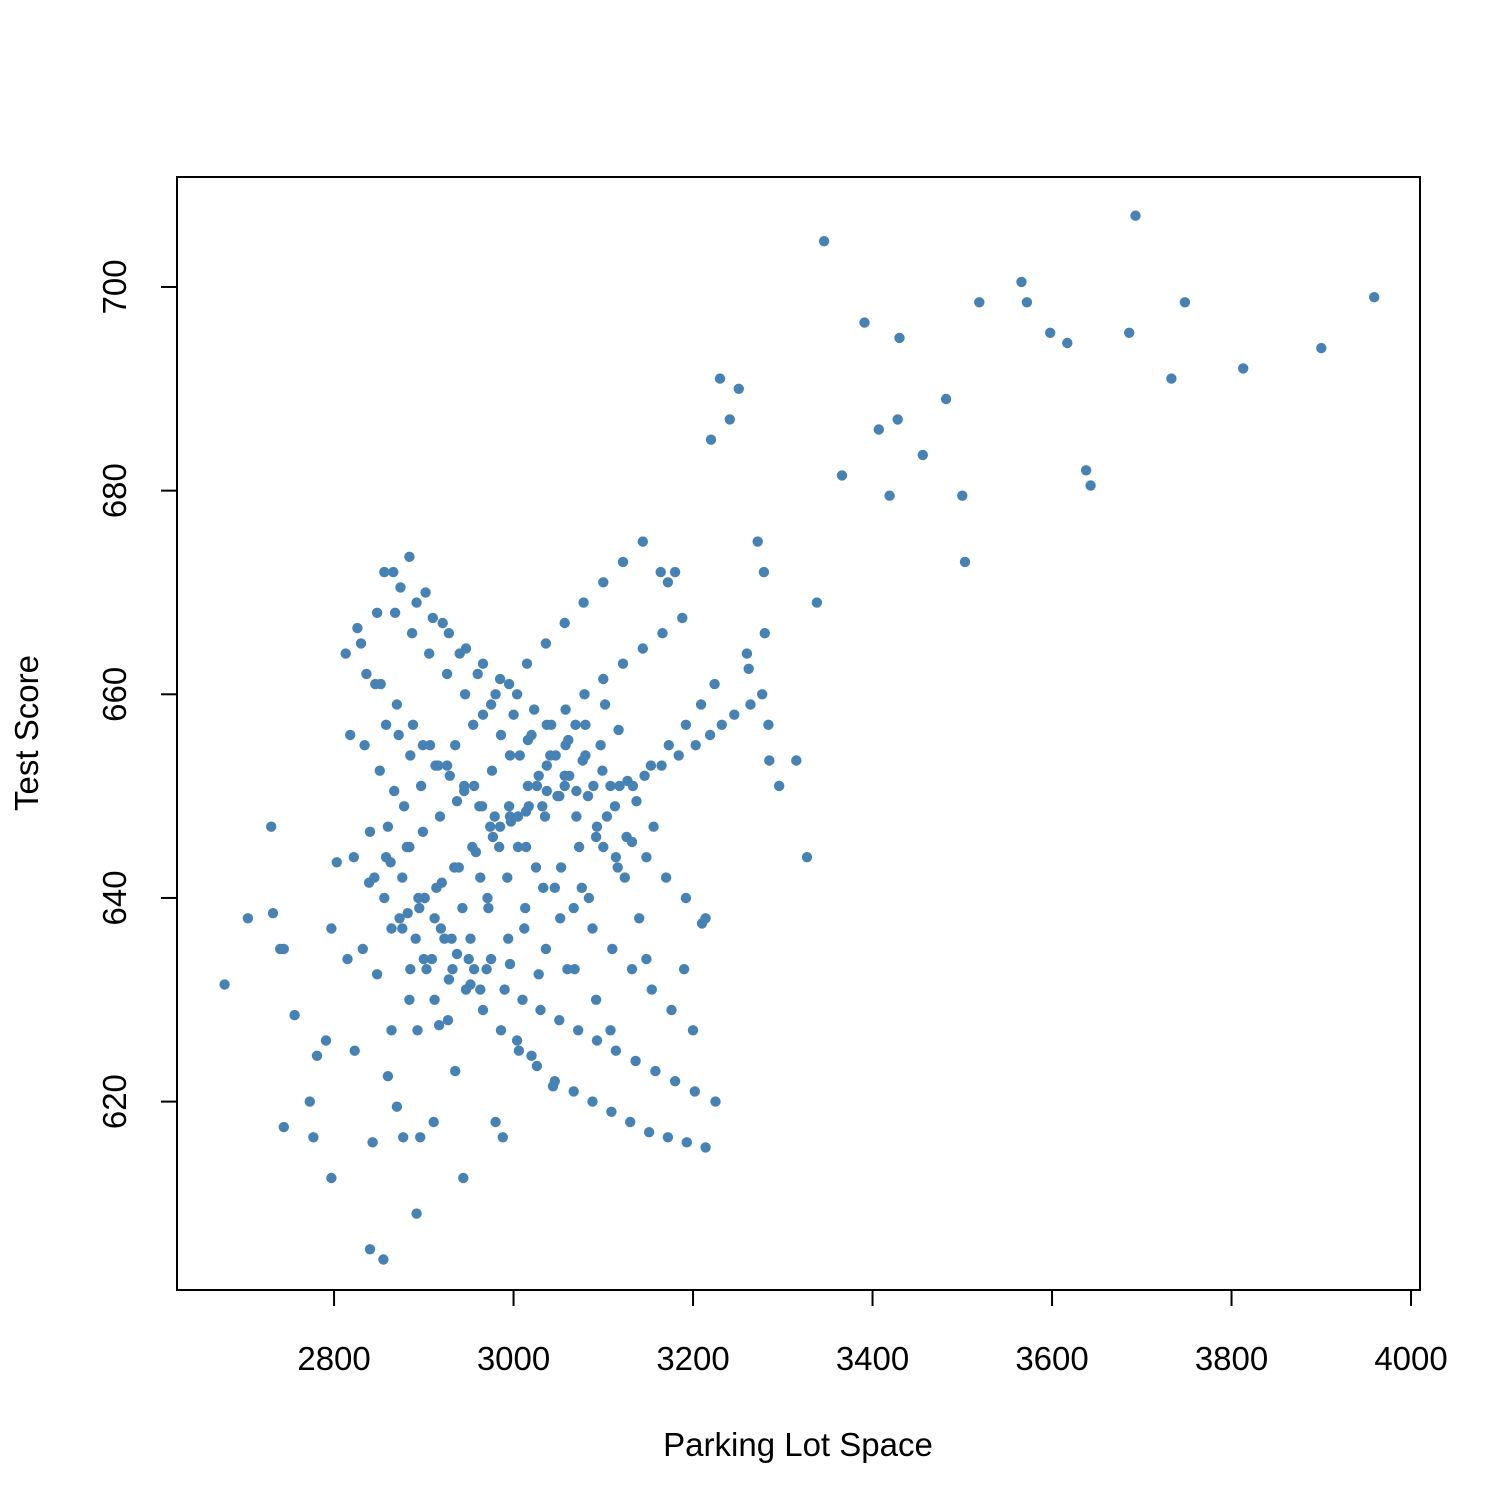 The width and height of the screenshot is (1512, 1512). Describe the element at coordinates (114, 897) in the screenshot. I see `y-tick-label: 640` at that location.